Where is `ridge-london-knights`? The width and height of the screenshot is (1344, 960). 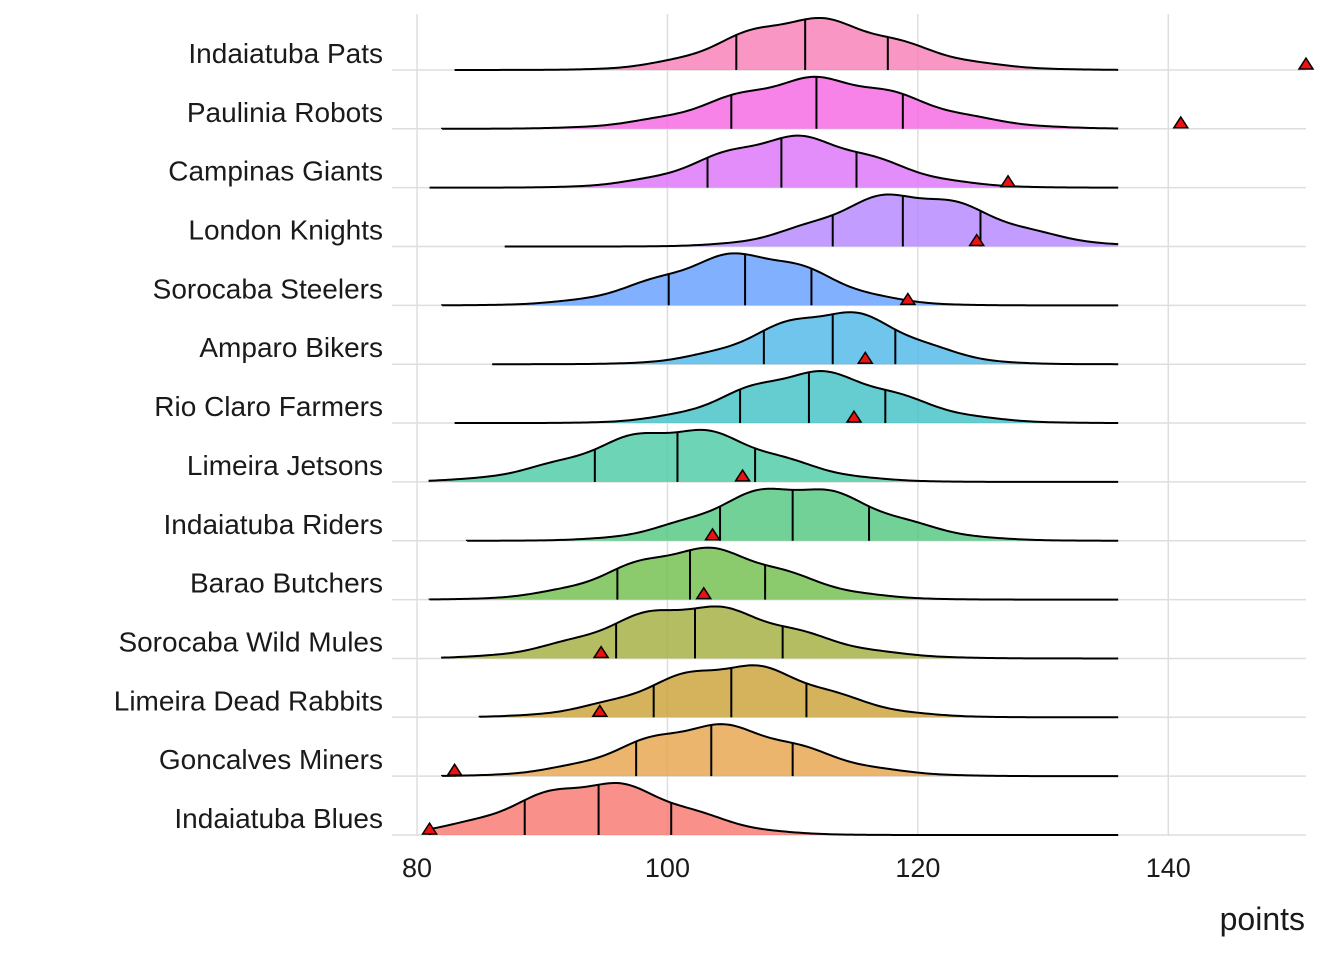 ridge-london-knights is located at coordinates (811, 220).